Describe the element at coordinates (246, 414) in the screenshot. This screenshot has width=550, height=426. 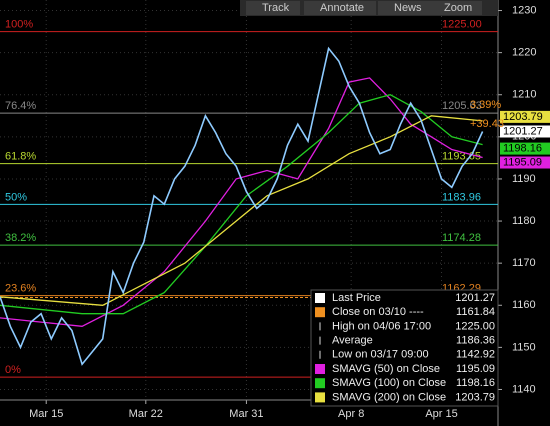
I see `x-tick-label: Mar 31` at that location.